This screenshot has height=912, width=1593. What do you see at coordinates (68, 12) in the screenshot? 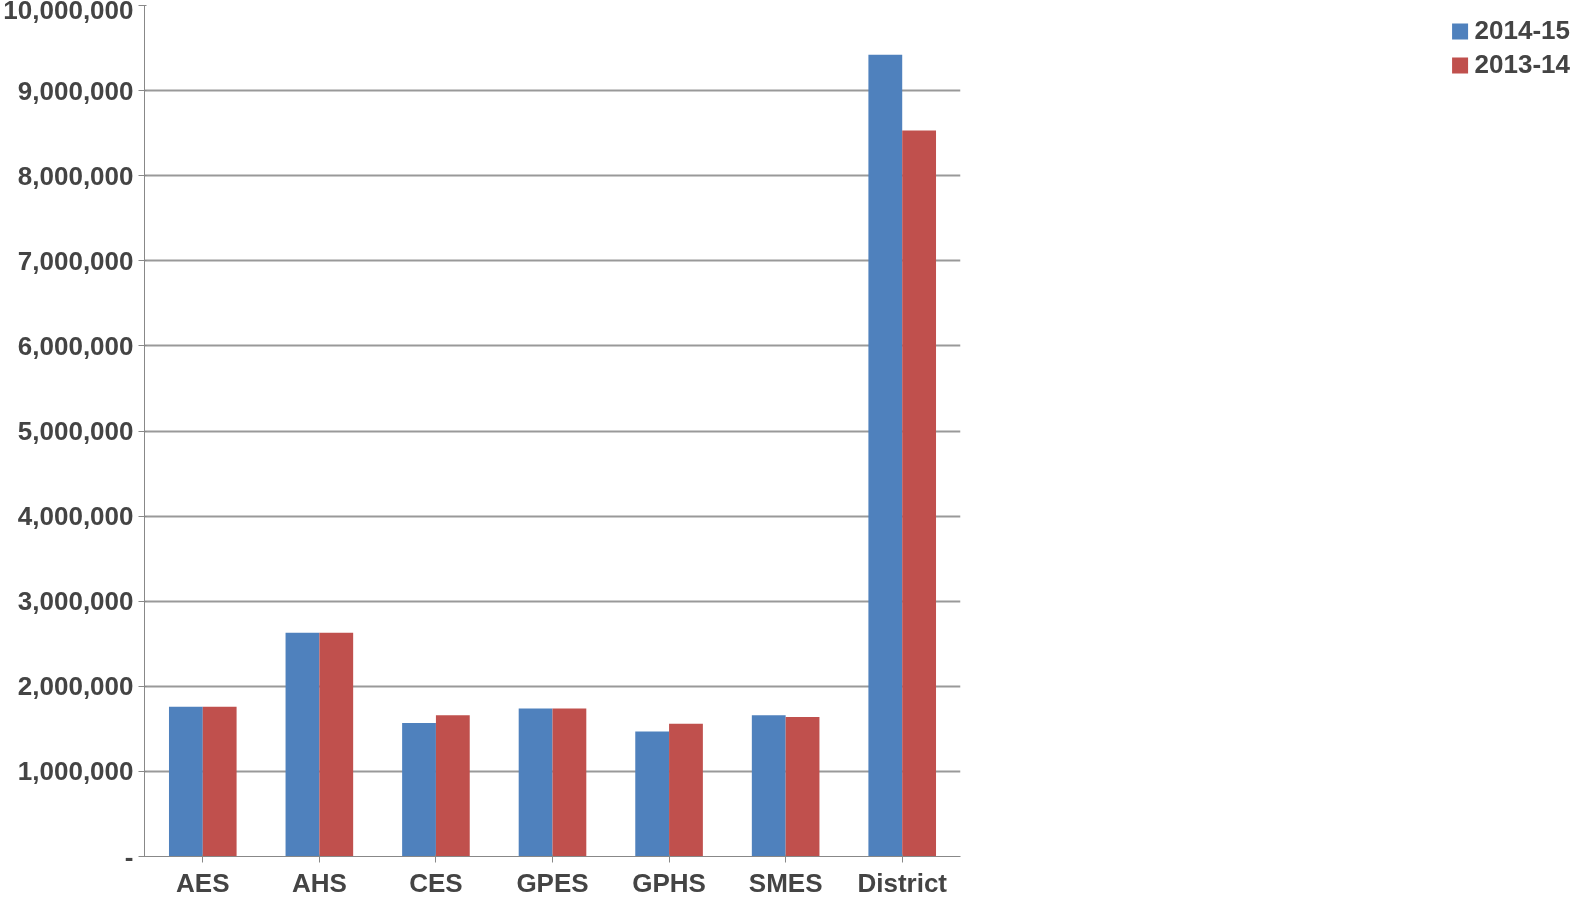
I see `y-tick-label: 10,000,000` at bounding box center [68, 12].